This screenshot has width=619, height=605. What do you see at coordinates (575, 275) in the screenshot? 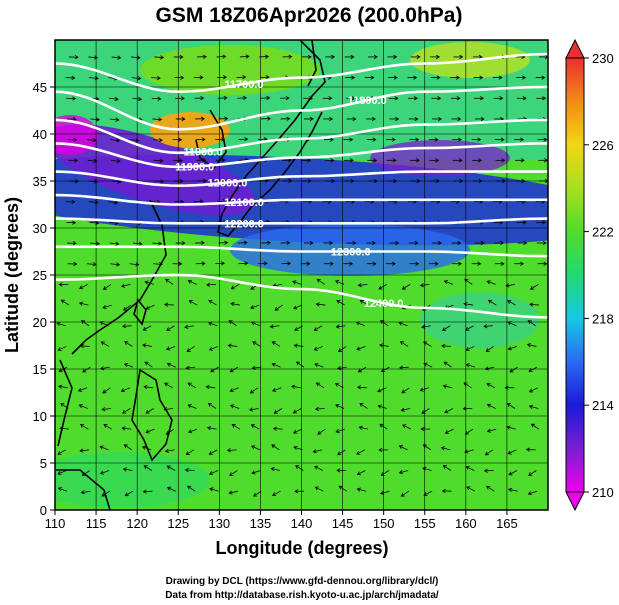
I see `colorbar-body` at bounding box center [575, 275].